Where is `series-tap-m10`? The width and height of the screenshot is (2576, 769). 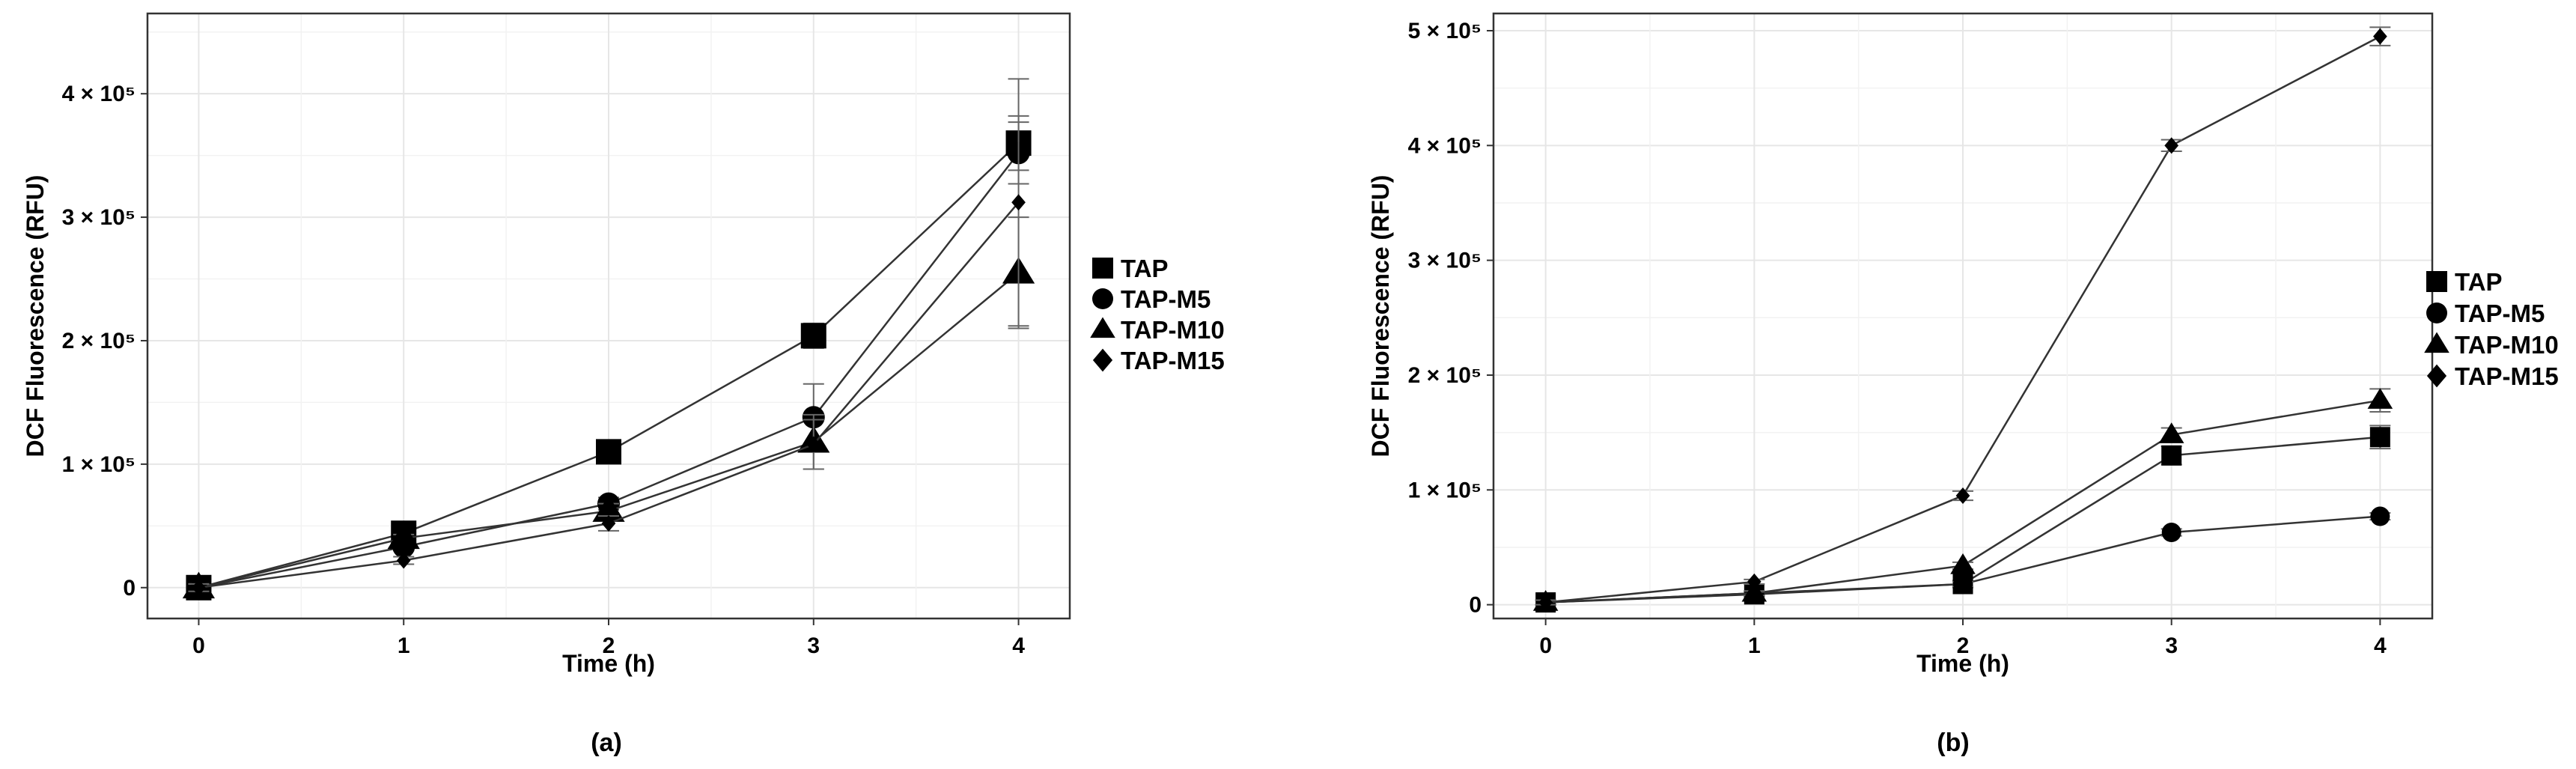 series-tap-m10 is located at coordinates (1962, 499).